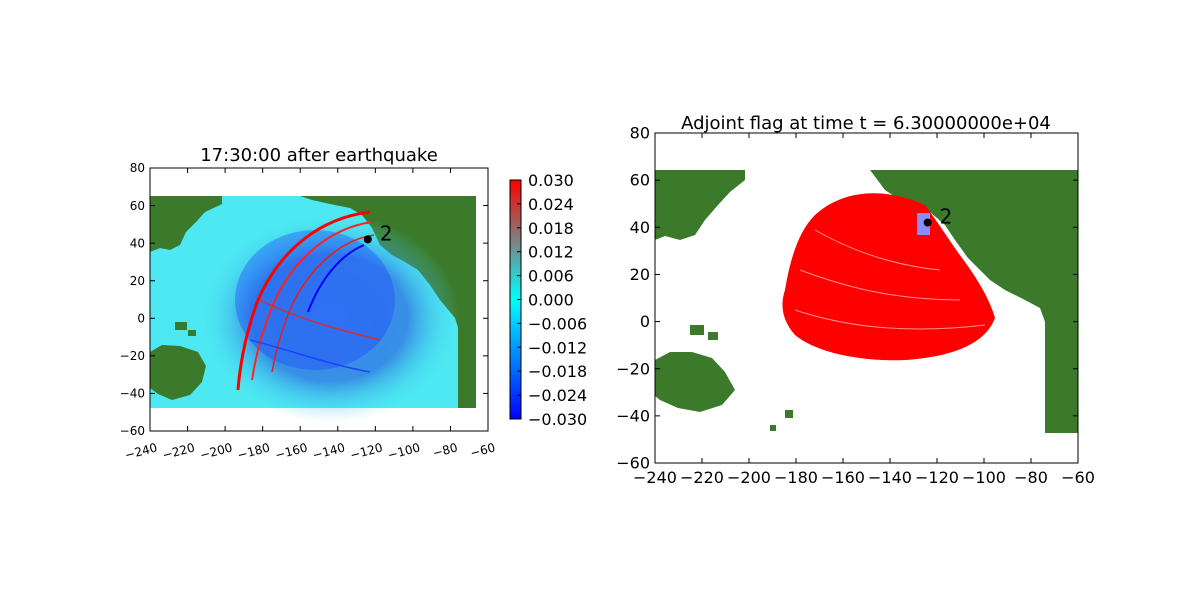 This screenshot has height=600, width=1200. Describe the element at coordinates (927, 222) in the screenshot. I see `right-gauge-marker` at that location.